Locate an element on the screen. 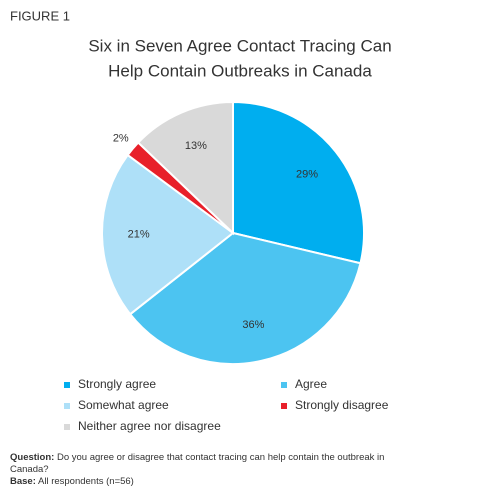 The image size is (480, 504). legend-label: Strongly disagree is located at coordinates (342, 405).